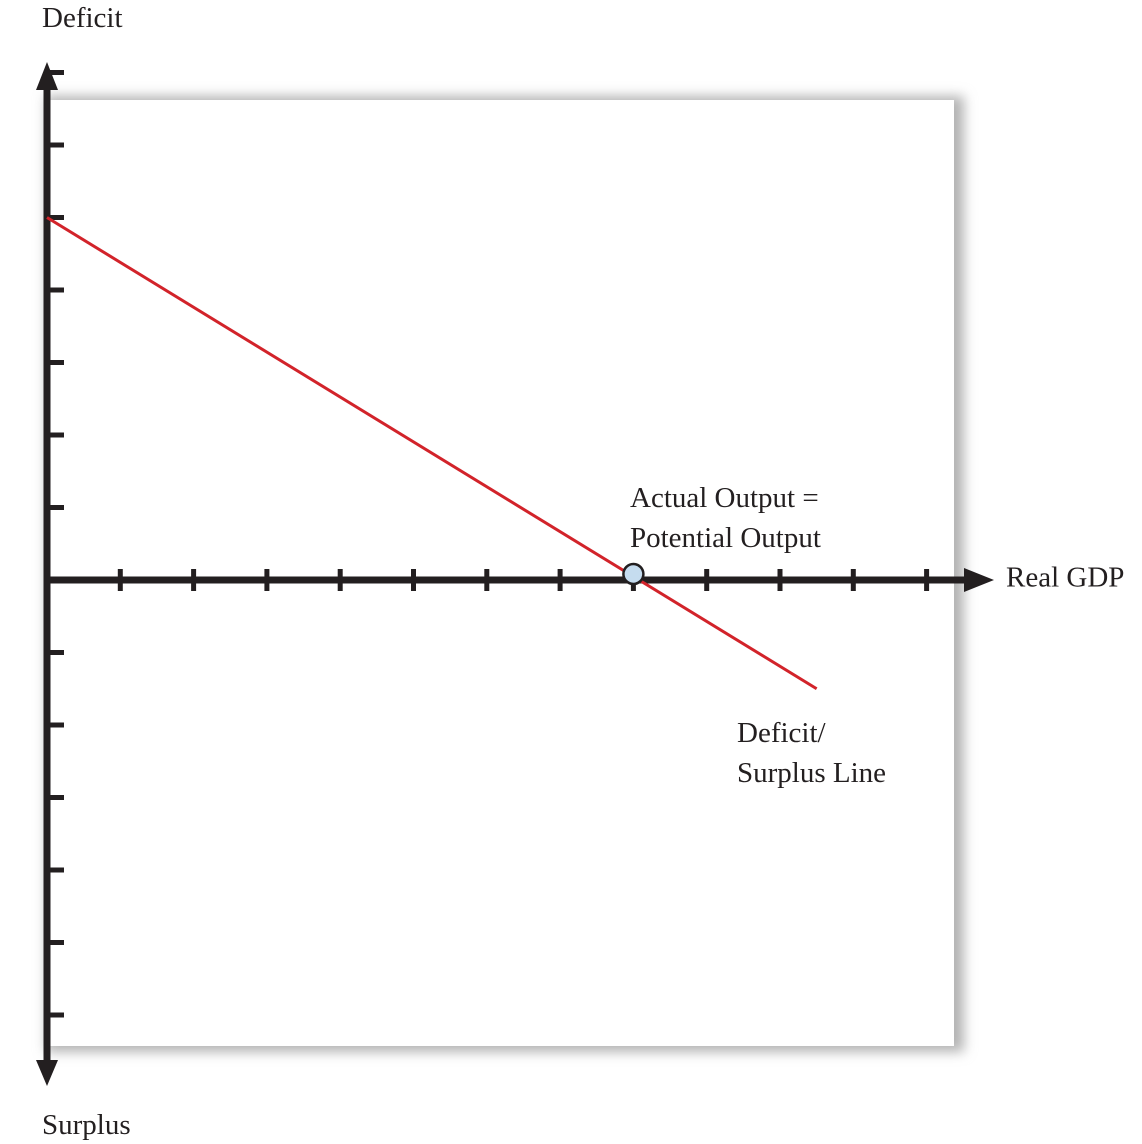 The width and height of the screenshot is (1142, 1144). What do you see at coordinates (725, 538) in the screenshot?
I see `marker-annotation-line-2: Potential Output` at bounding box center [725, 538].